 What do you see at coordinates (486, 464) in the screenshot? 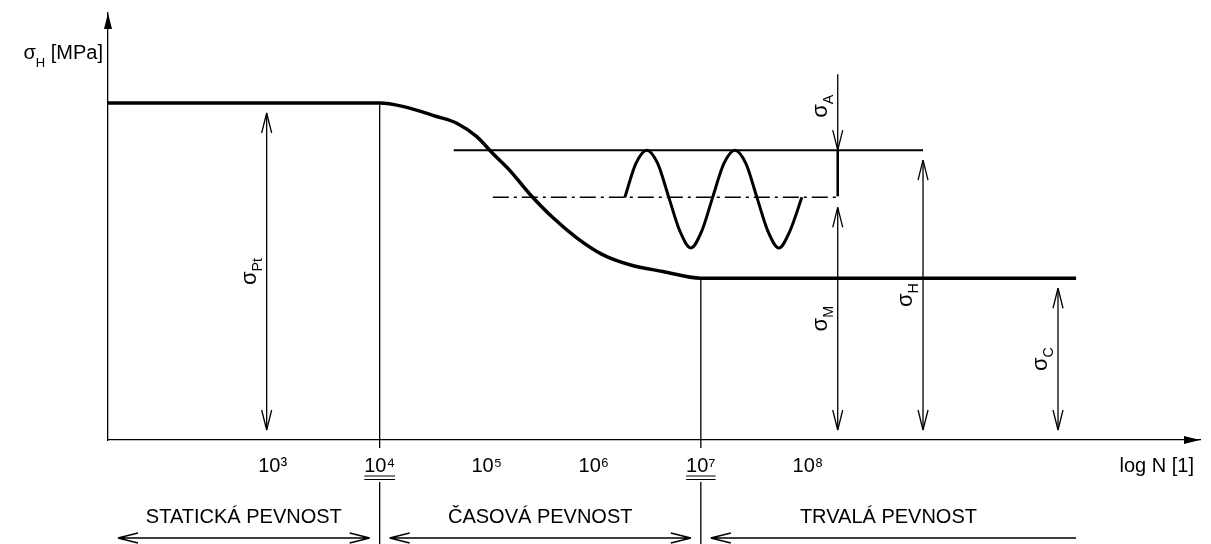
I see `x-tick-label: 10⁵` at bounding box center [486, 464].